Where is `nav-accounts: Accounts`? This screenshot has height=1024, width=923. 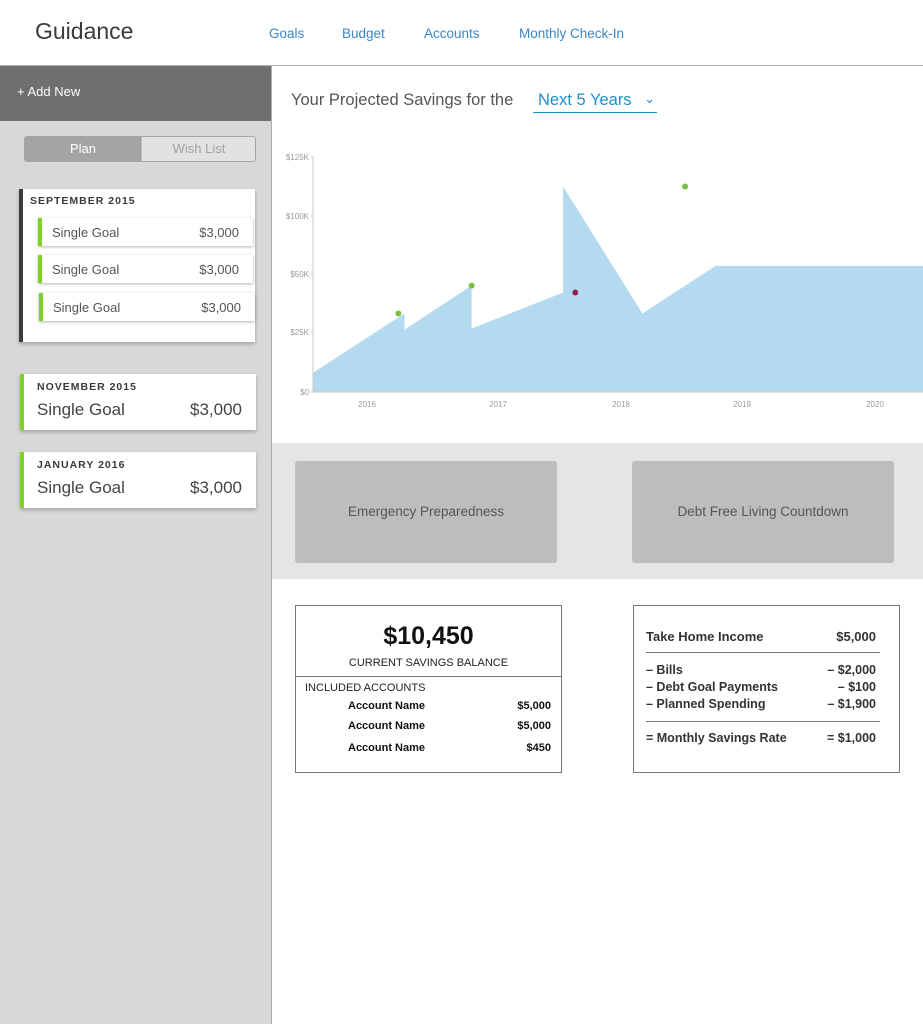
nav-accounts: Accounts is located at coordinates (452, 33).